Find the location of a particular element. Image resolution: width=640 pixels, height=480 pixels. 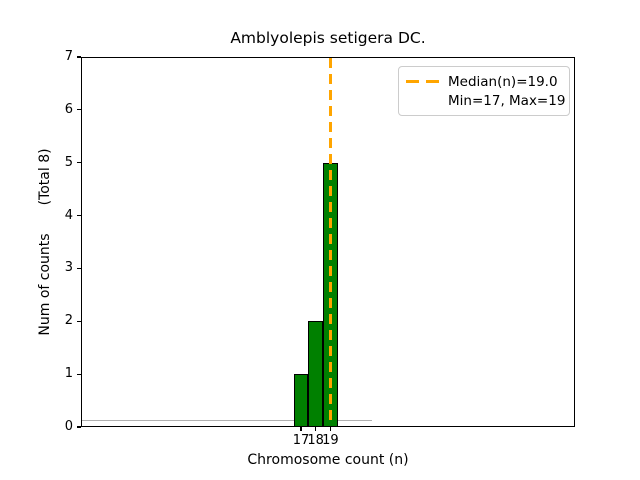

legend-label-median: Median(n)=19.0 is located at coordinates (503, 81).